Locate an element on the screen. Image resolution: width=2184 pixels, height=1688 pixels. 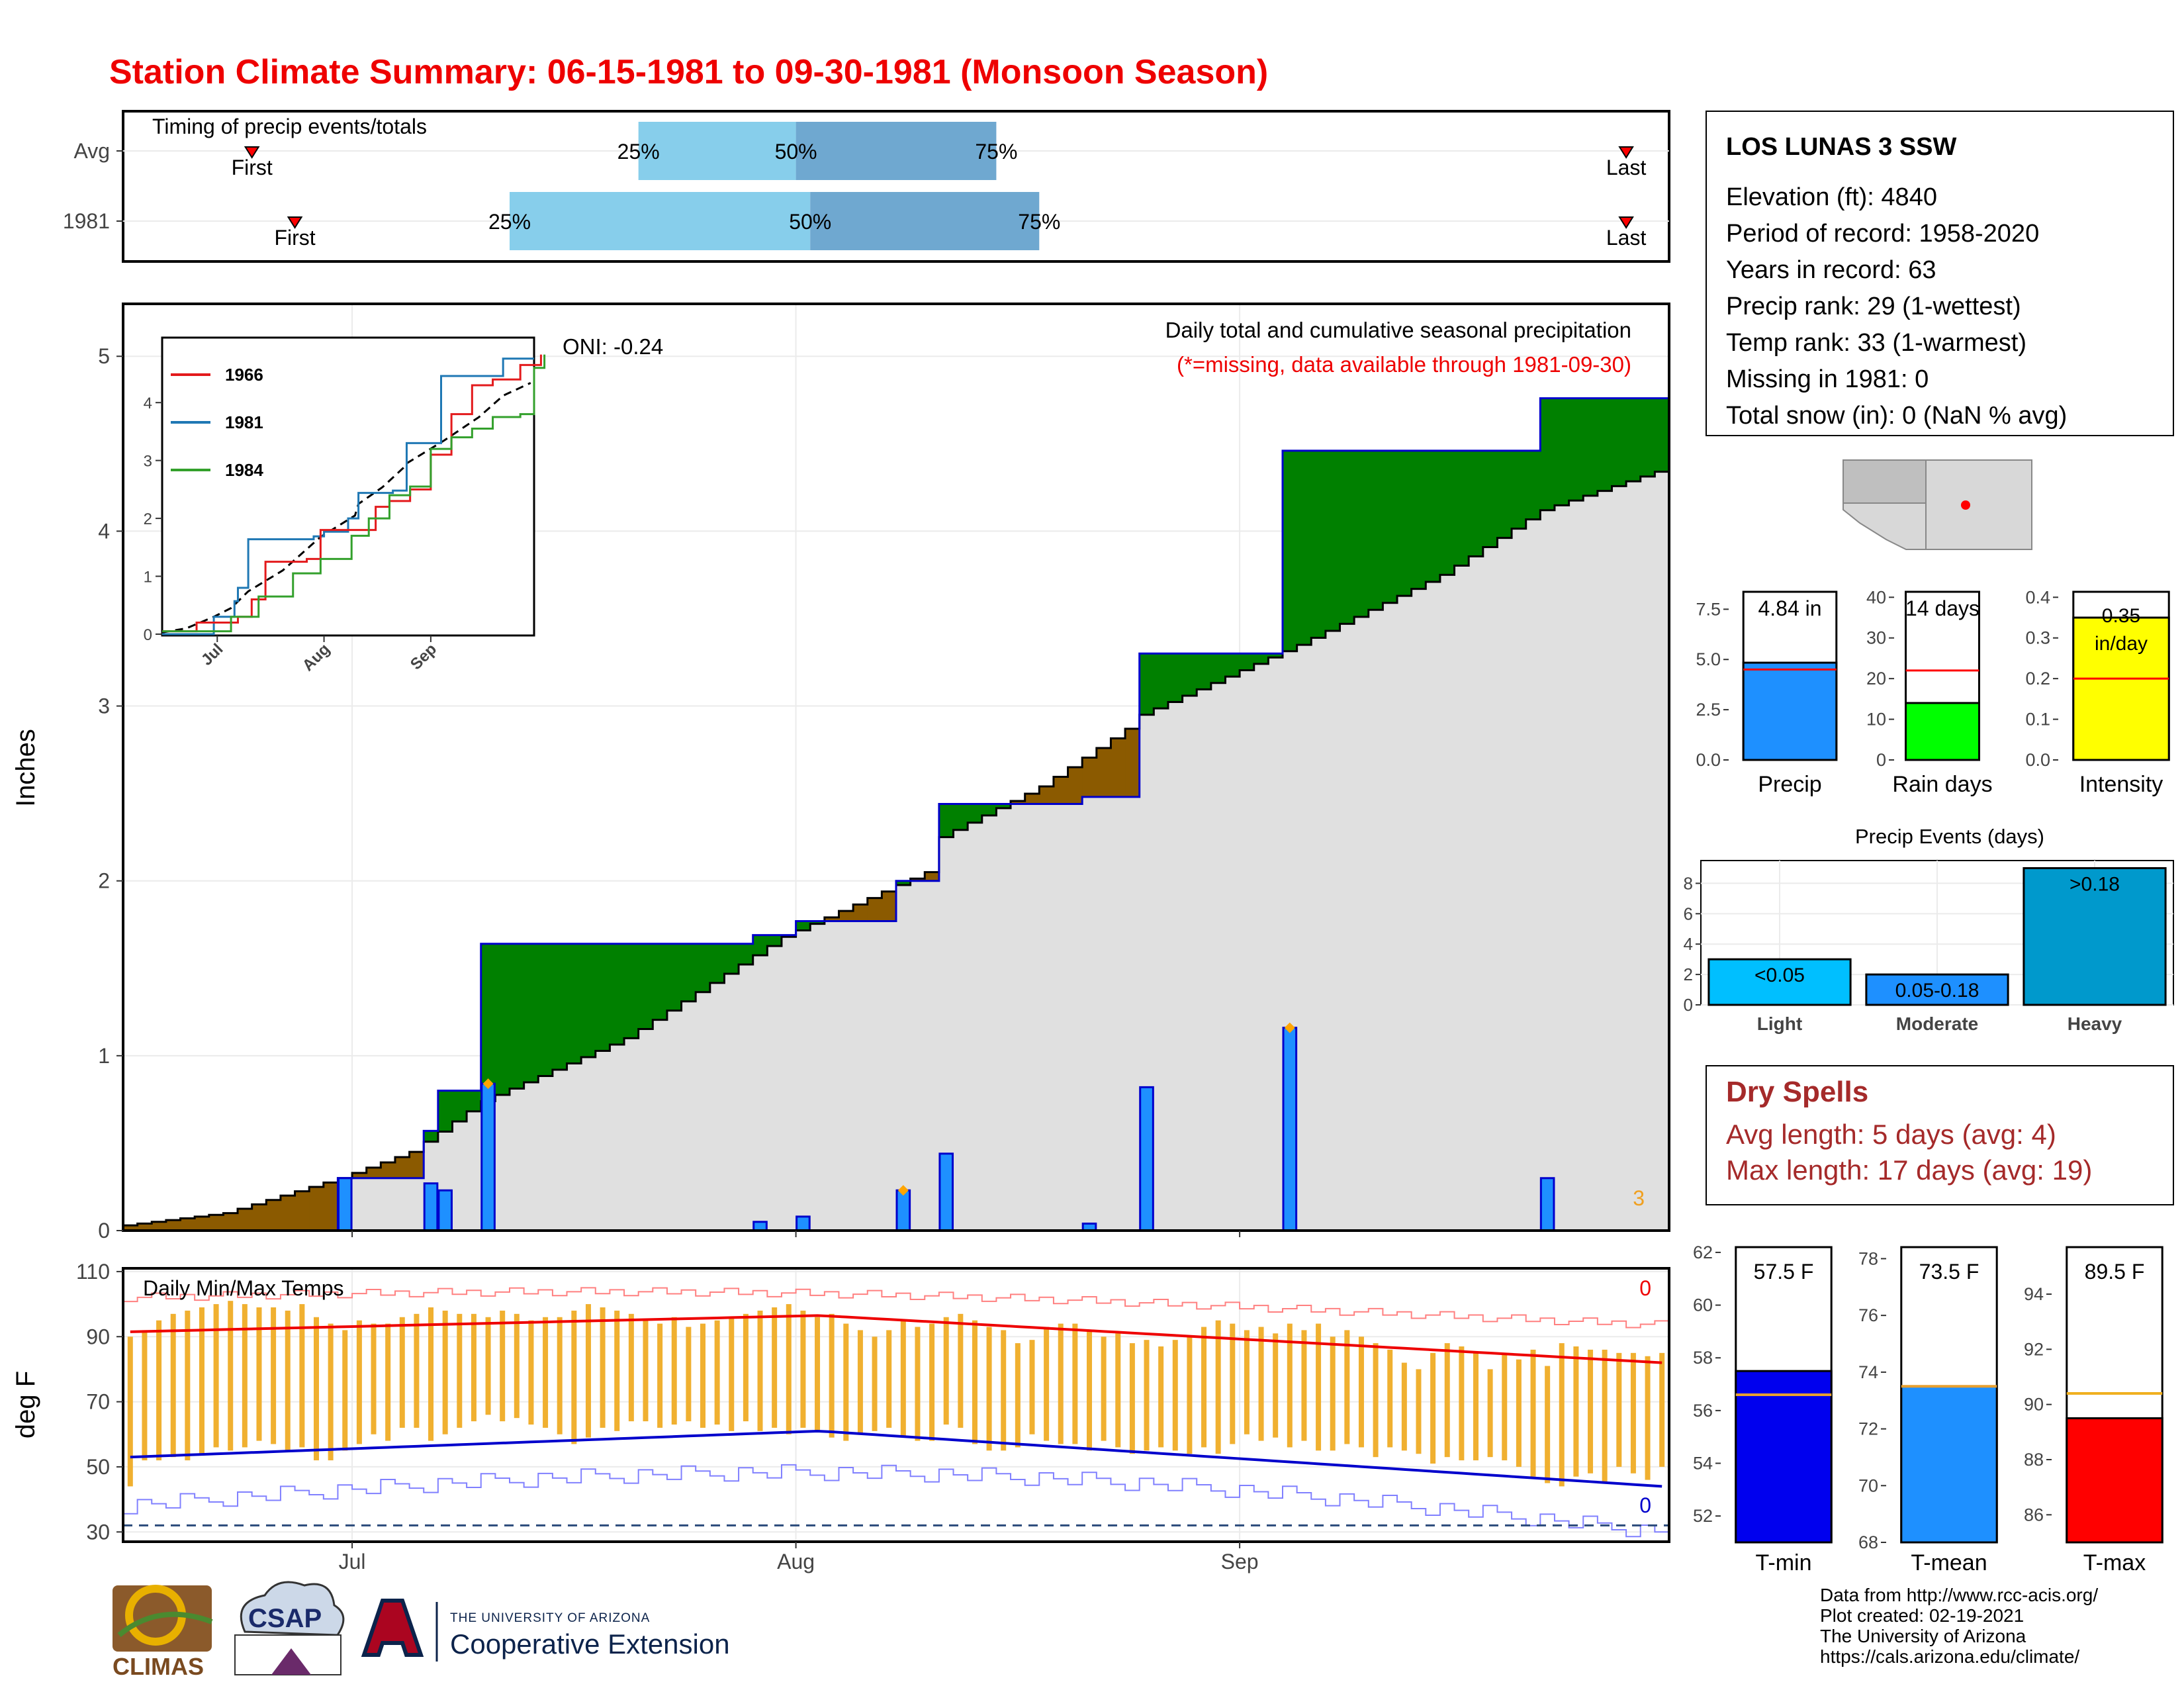
mini-y-tick-label: 94 is located at coordinates (2034, 1294).